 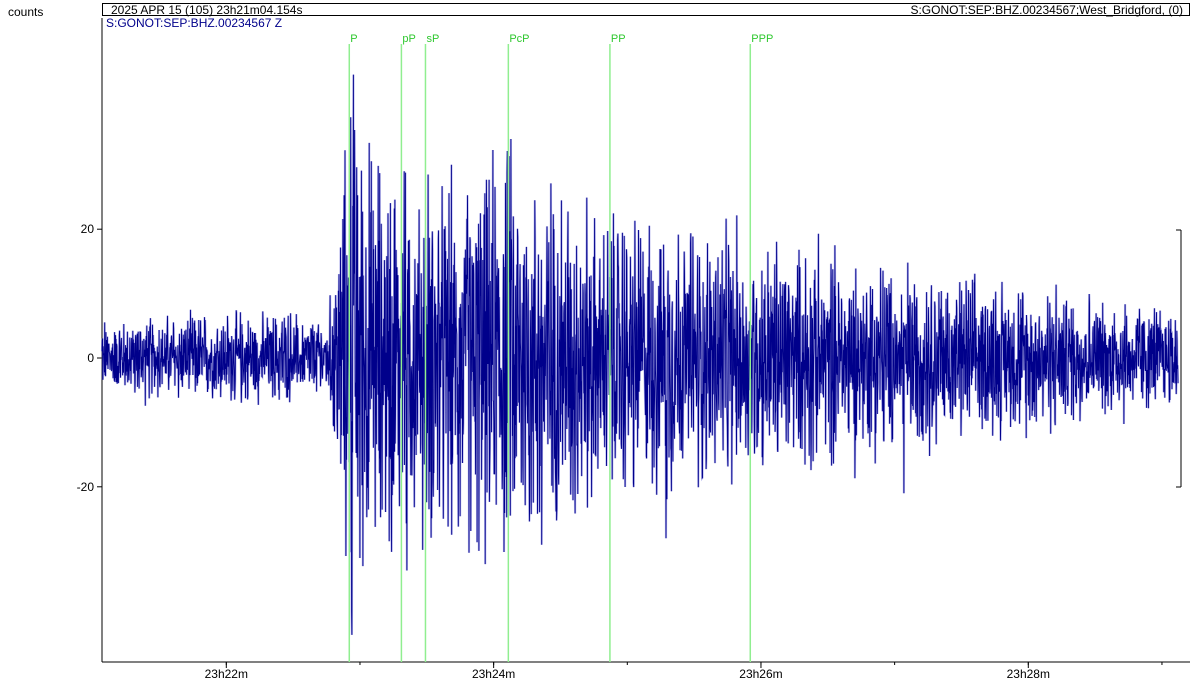 What do you see at coordinates (618, 39) in the screenshot?
I see `phase-label-PP: PP` at bounding box center [618, 39].